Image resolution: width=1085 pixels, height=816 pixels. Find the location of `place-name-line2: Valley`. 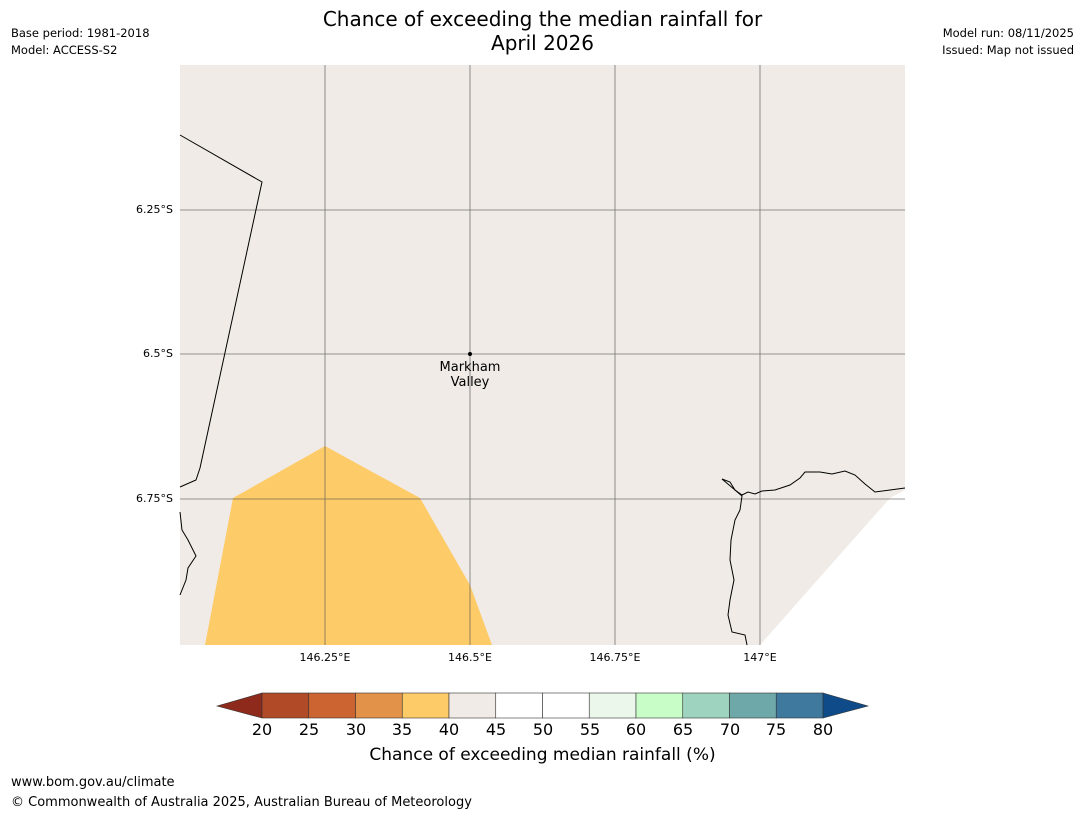

place-name-line2: Valley is located at coordinates (470, 382).